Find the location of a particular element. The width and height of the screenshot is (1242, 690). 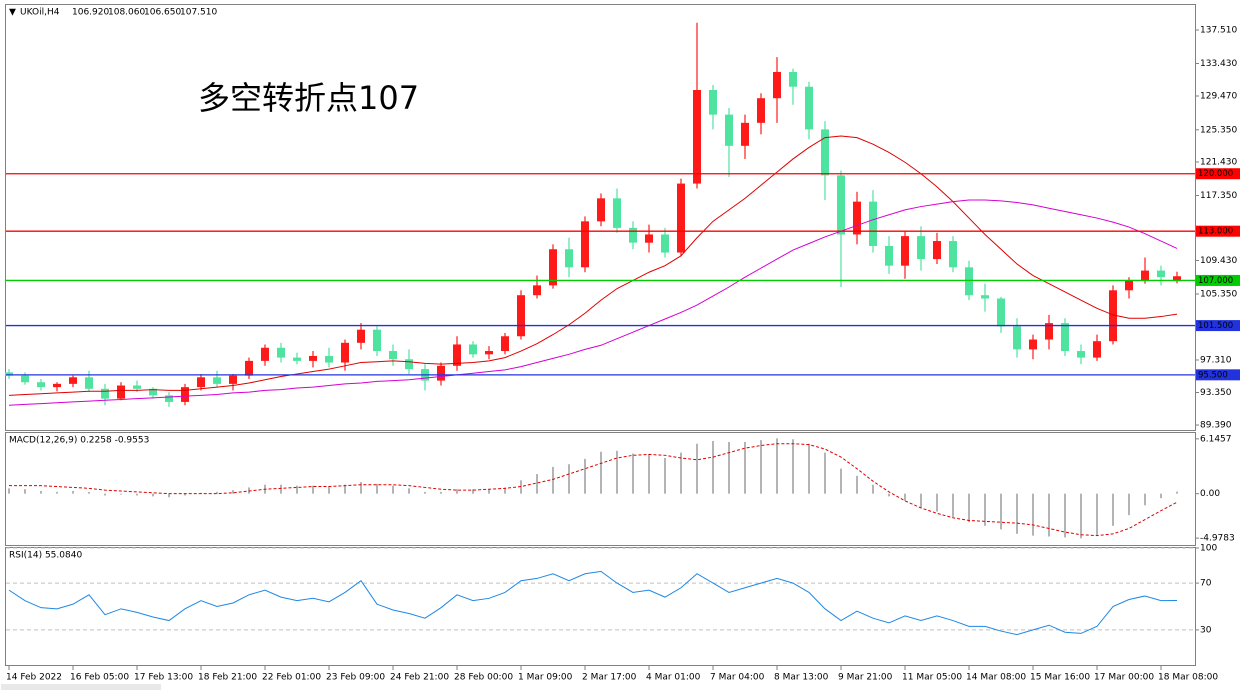

level-label: 107.000 is located at coordinates (1215, 281).